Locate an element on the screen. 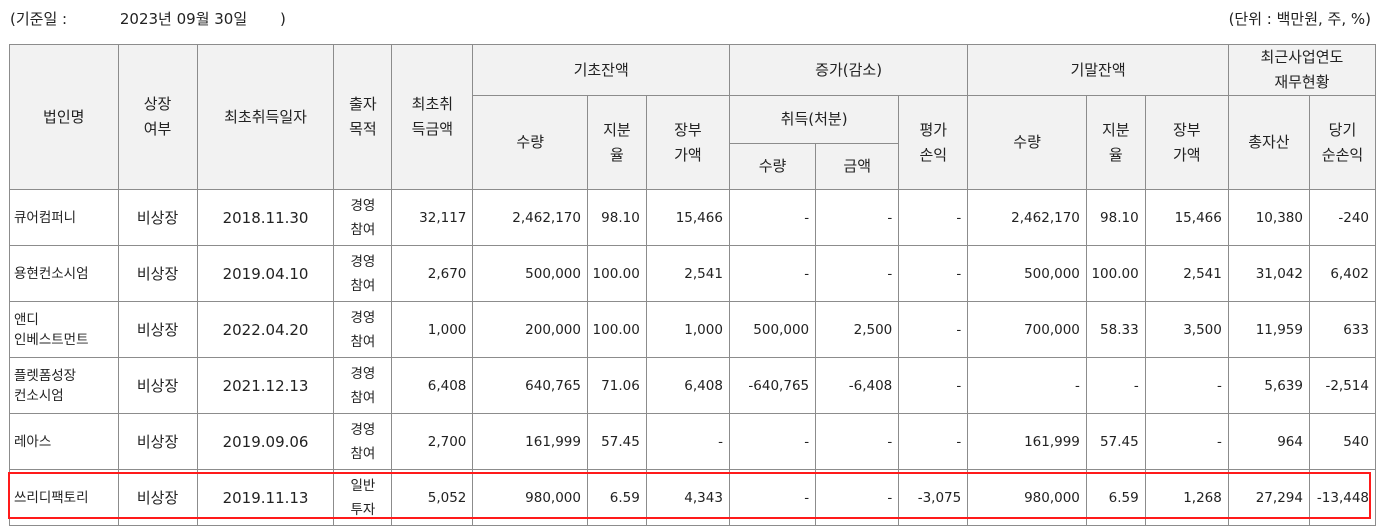  cell-first-amount: 2,670 is located at coordinates (432, 273).